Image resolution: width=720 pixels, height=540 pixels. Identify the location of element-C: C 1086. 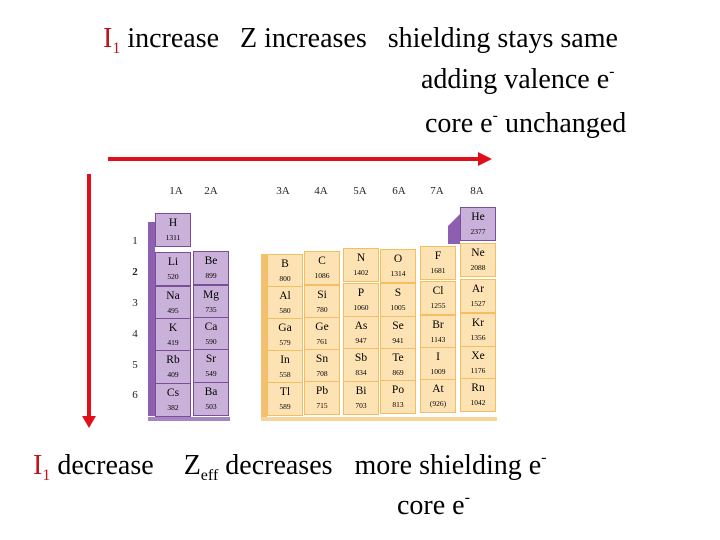
(322, 268).